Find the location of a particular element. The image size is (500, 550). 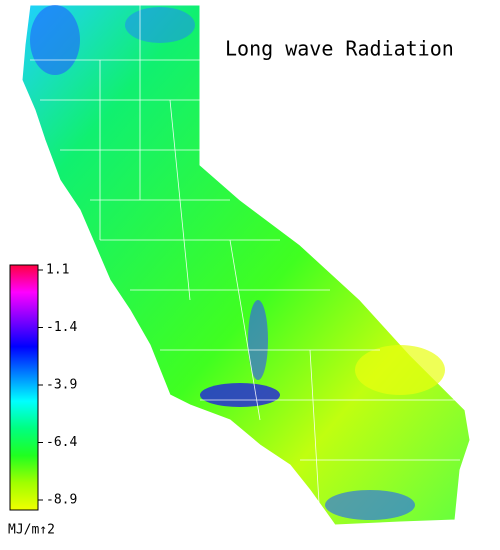

north-coast-patch is located at coordinates (55, 40).